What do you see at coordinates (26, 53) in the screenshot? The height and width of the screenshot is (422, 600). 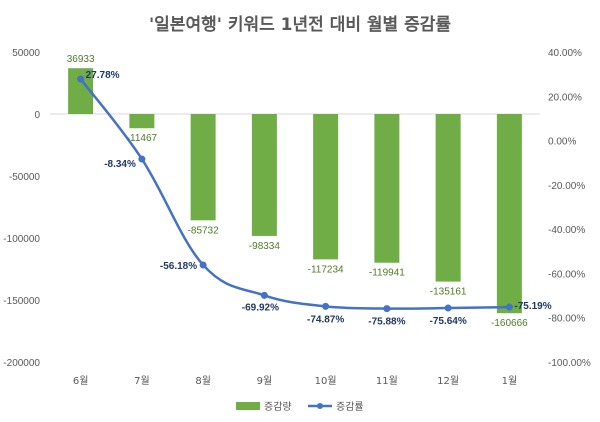 I see `y-left-tick-label: 50000` at bounding box center [26, 53].